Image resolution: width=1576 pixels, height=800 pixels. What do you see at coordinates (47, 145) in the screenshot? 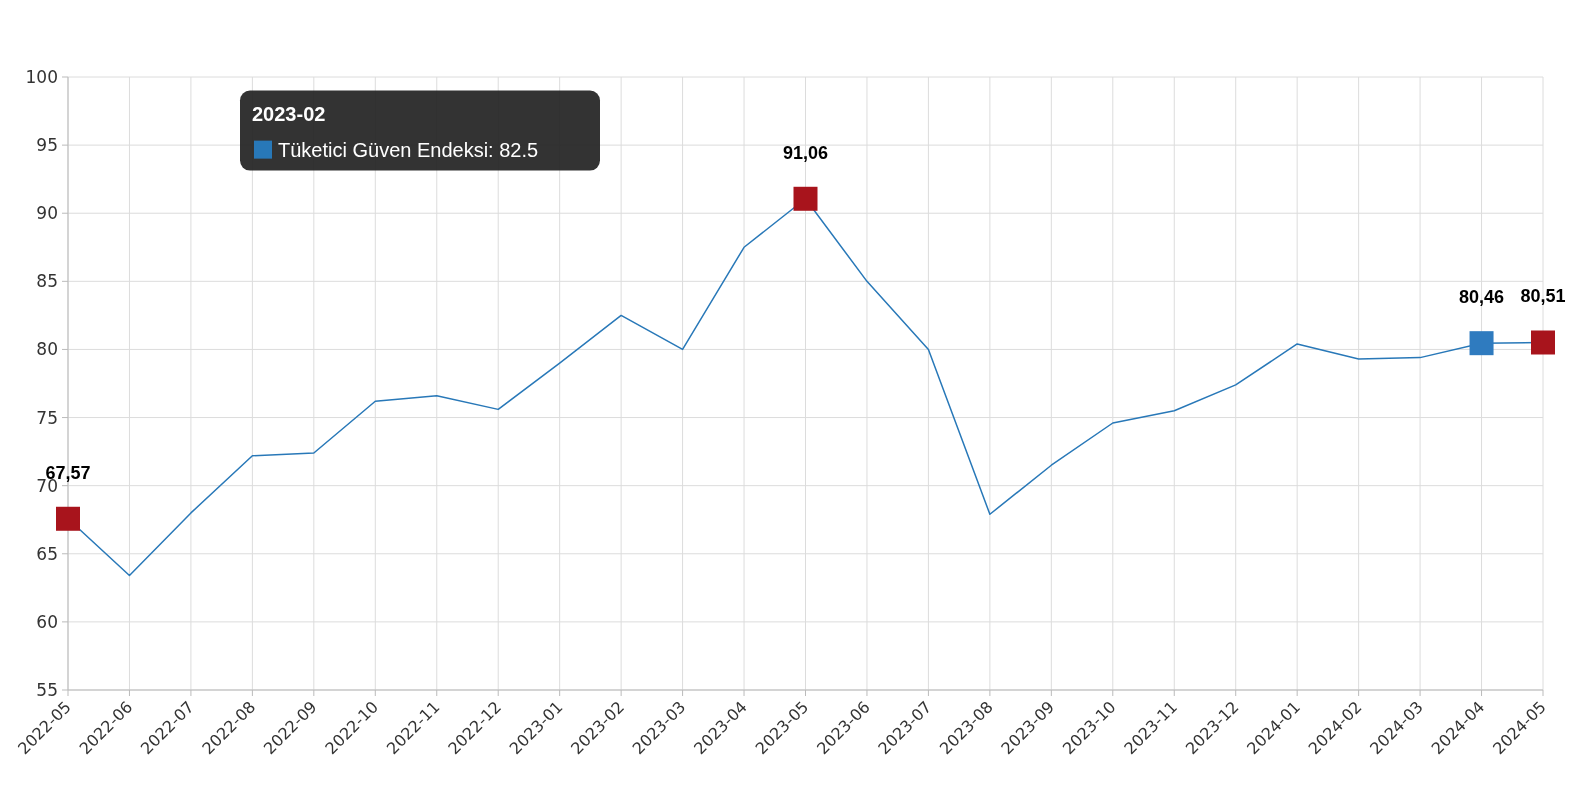
I see `y-tick-label: 95` at bounding box center [47, 145].